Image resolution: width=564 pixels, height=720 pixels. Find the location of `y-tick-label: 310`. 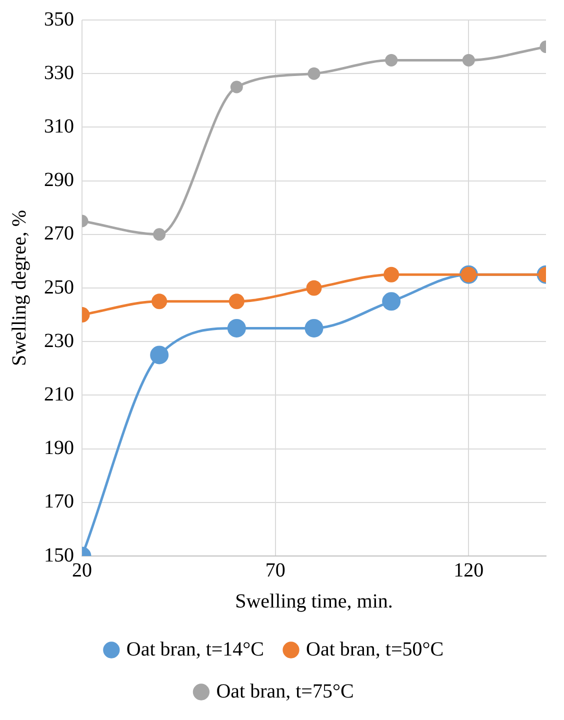

y-tick-label: 310 is located at coordinates (59, 126).